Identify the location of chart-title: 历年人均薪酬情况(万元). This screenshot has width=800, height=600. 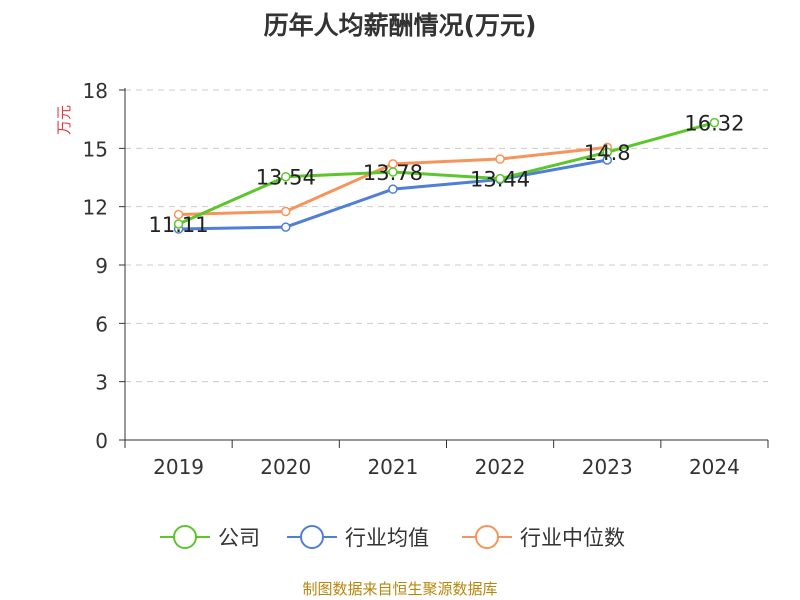
(400, 25).